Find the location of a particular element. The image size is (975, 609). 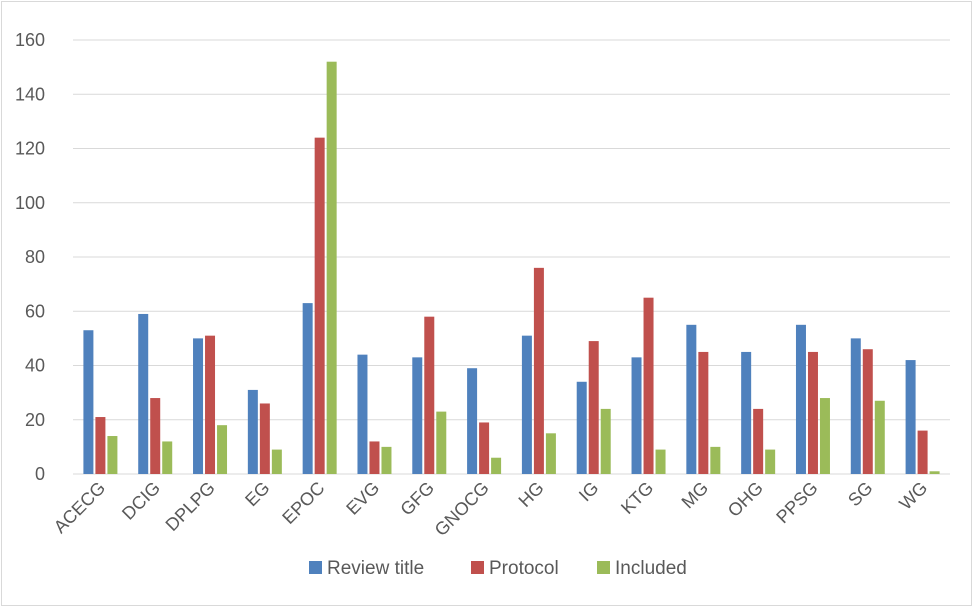

y-tick-label: 160 is located at coordinates (30, 40).